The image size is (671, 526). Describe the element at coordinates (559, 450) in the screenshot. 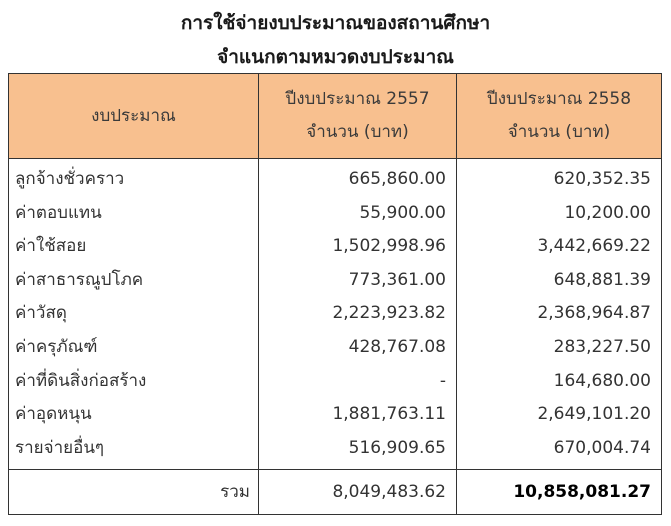

I see `row-amount-2558: 670,004.74` at that location.